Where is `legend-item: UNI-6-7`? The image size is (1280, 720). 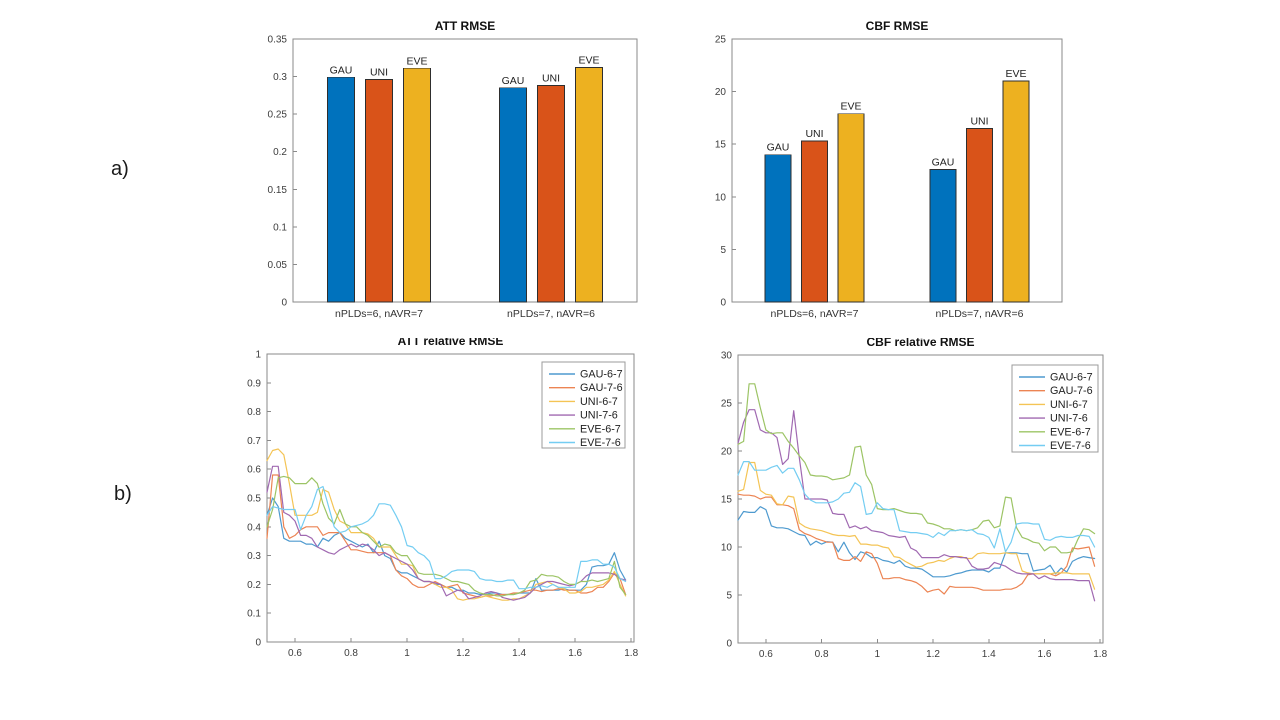 legend-item: UNI-6-7 is located at coordinates (583, 402).